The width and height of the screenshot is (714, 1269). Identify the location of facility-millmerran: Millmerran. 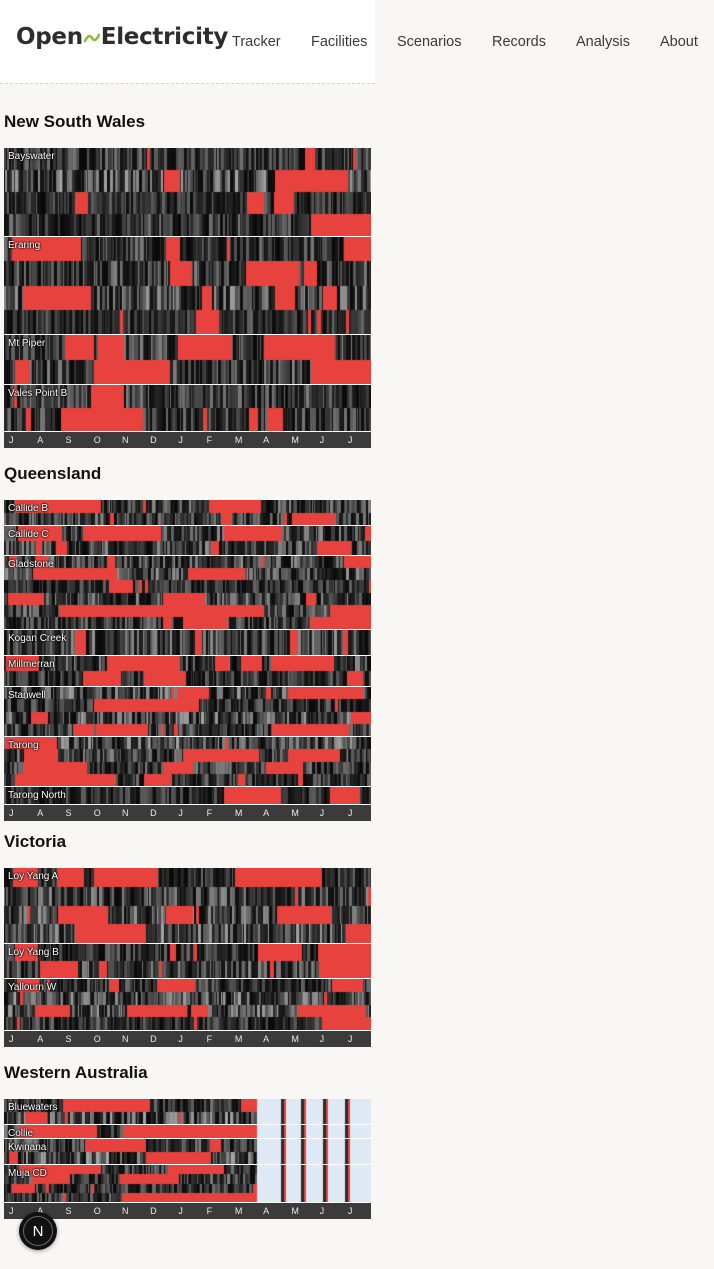
(187, 671).